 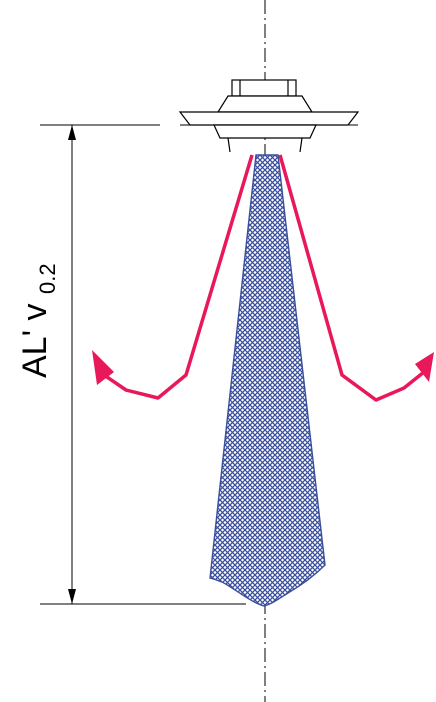 I want to click on dimension-label-subscript: 0.2, so click(x=47, y=278).